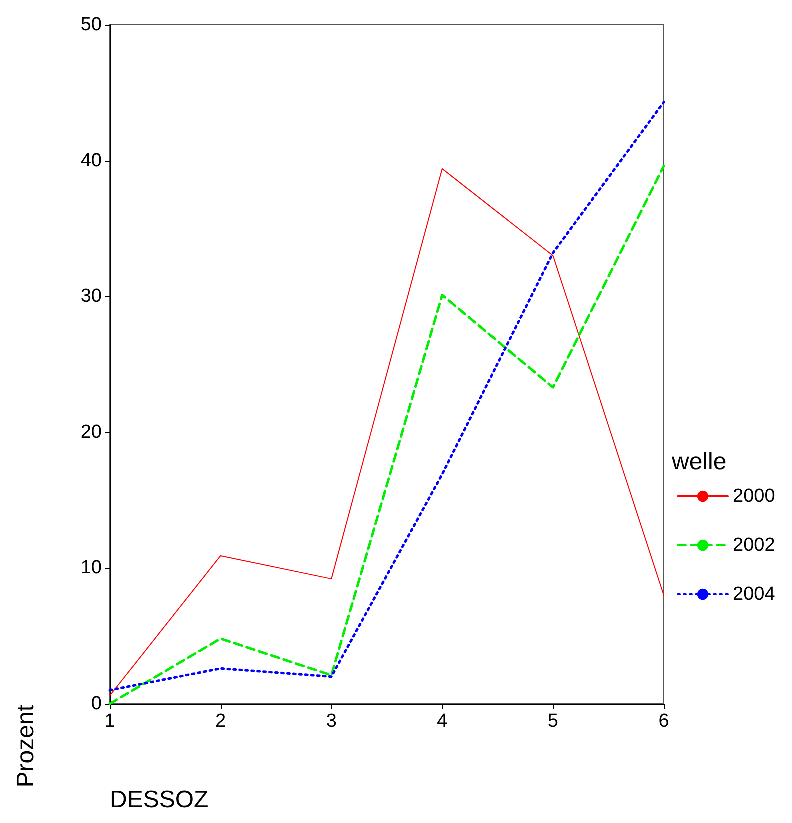  Describe the element at coordinates (91, 568) in the screenshot. I see `y-tick-label: 10` at that location.